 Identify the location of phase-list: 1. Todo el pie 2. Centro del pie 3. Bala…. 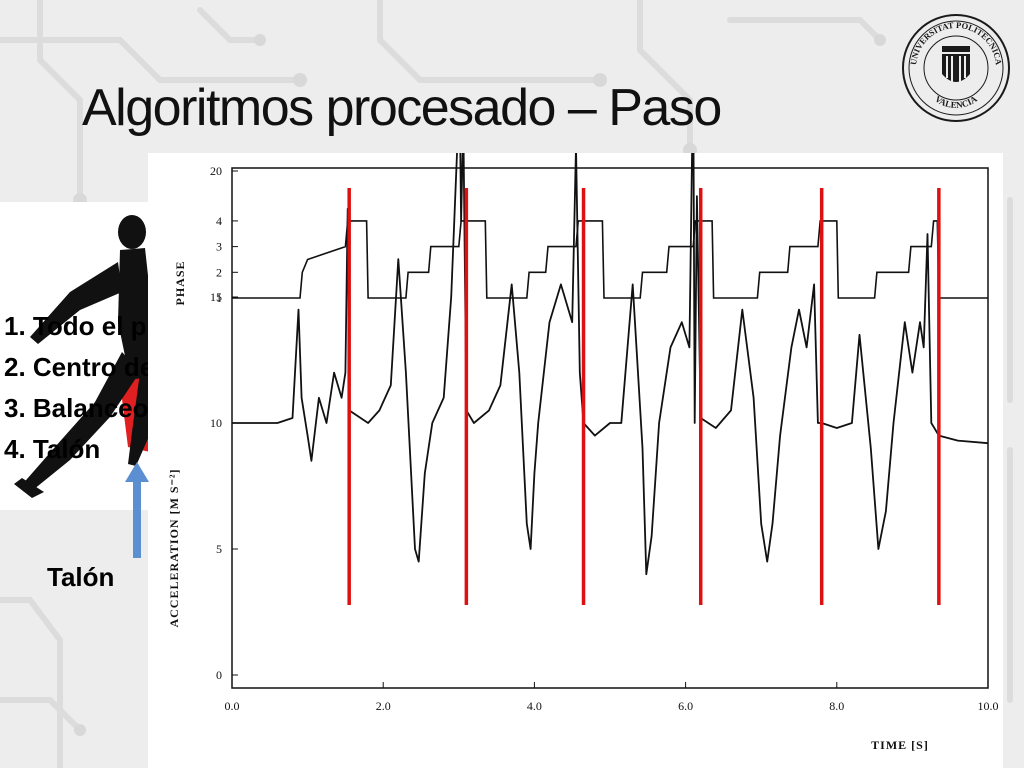
(105, 388).